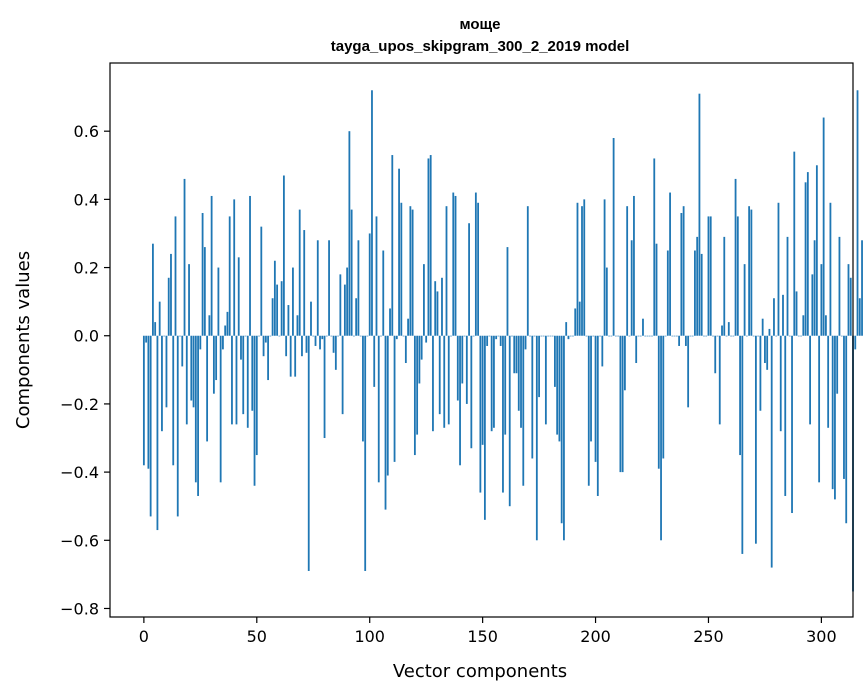 The width and height of the screenshot is (867, 696). What do you see at coordinates (480, 671) in the screenshot?
I see `x-axis-label: Vector components` at bounding box center [480, 671].